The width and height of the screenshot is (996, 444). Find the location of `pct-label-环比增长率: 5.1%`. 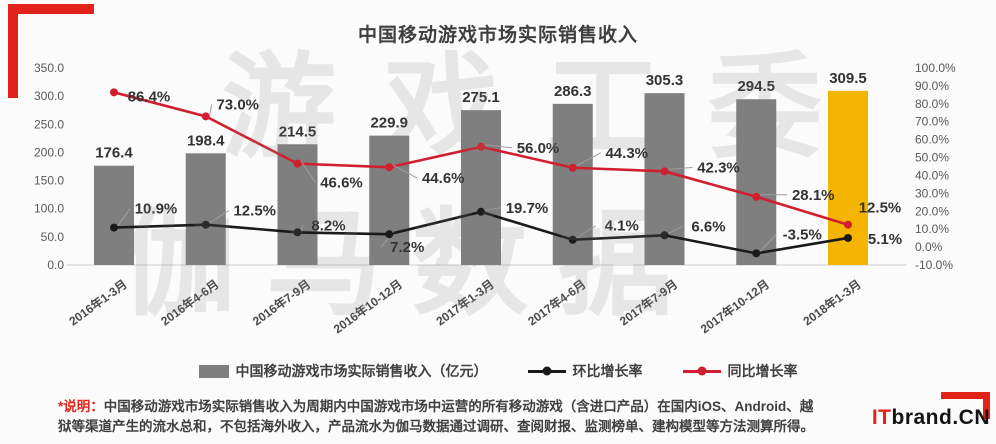

pct-label-环比增长率: 5.1% is located at coordinates (885, 239).